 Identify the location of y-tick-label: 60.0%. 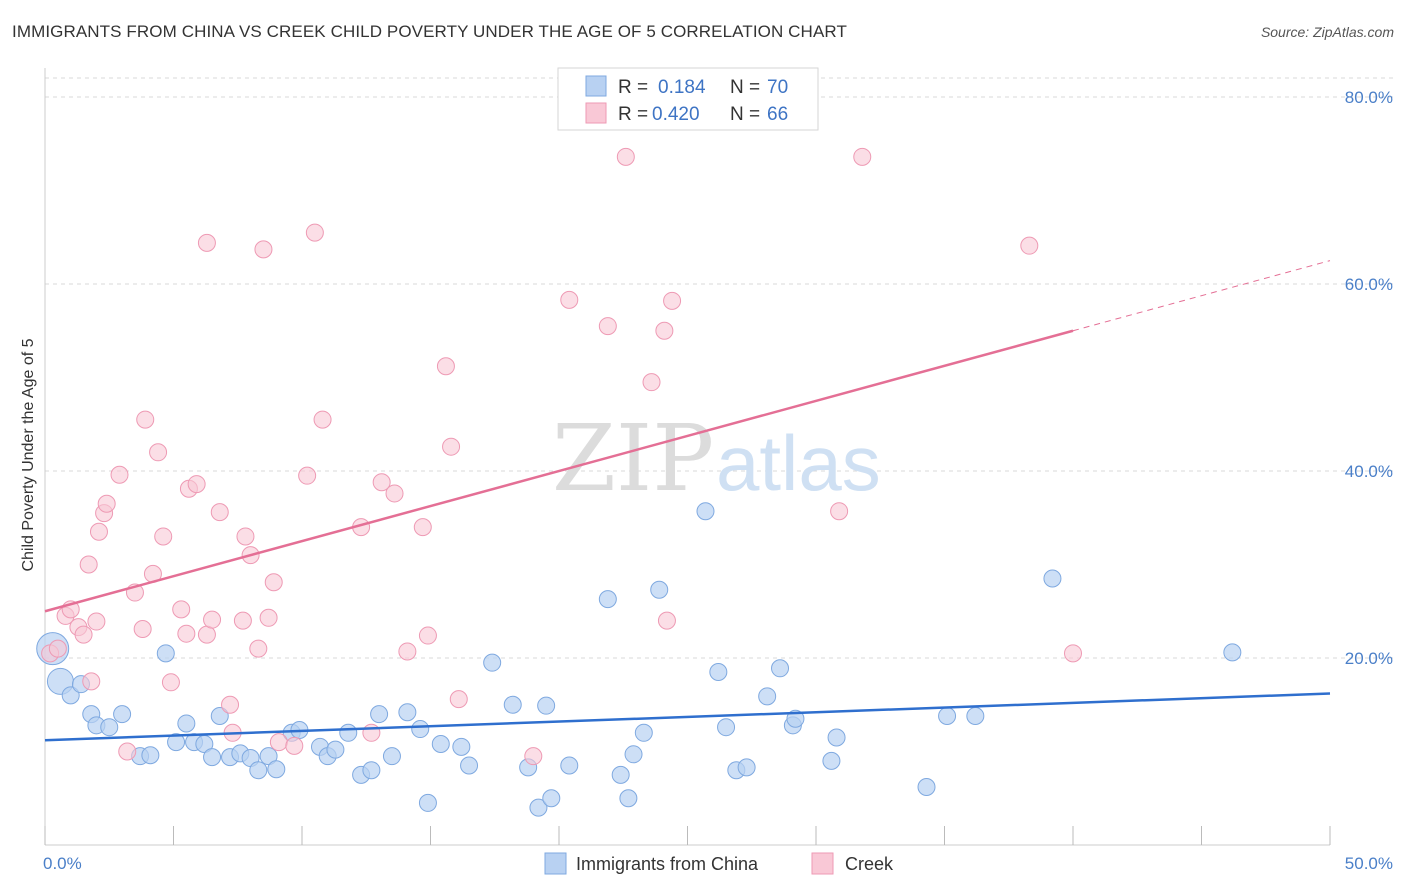
(1369, 284).